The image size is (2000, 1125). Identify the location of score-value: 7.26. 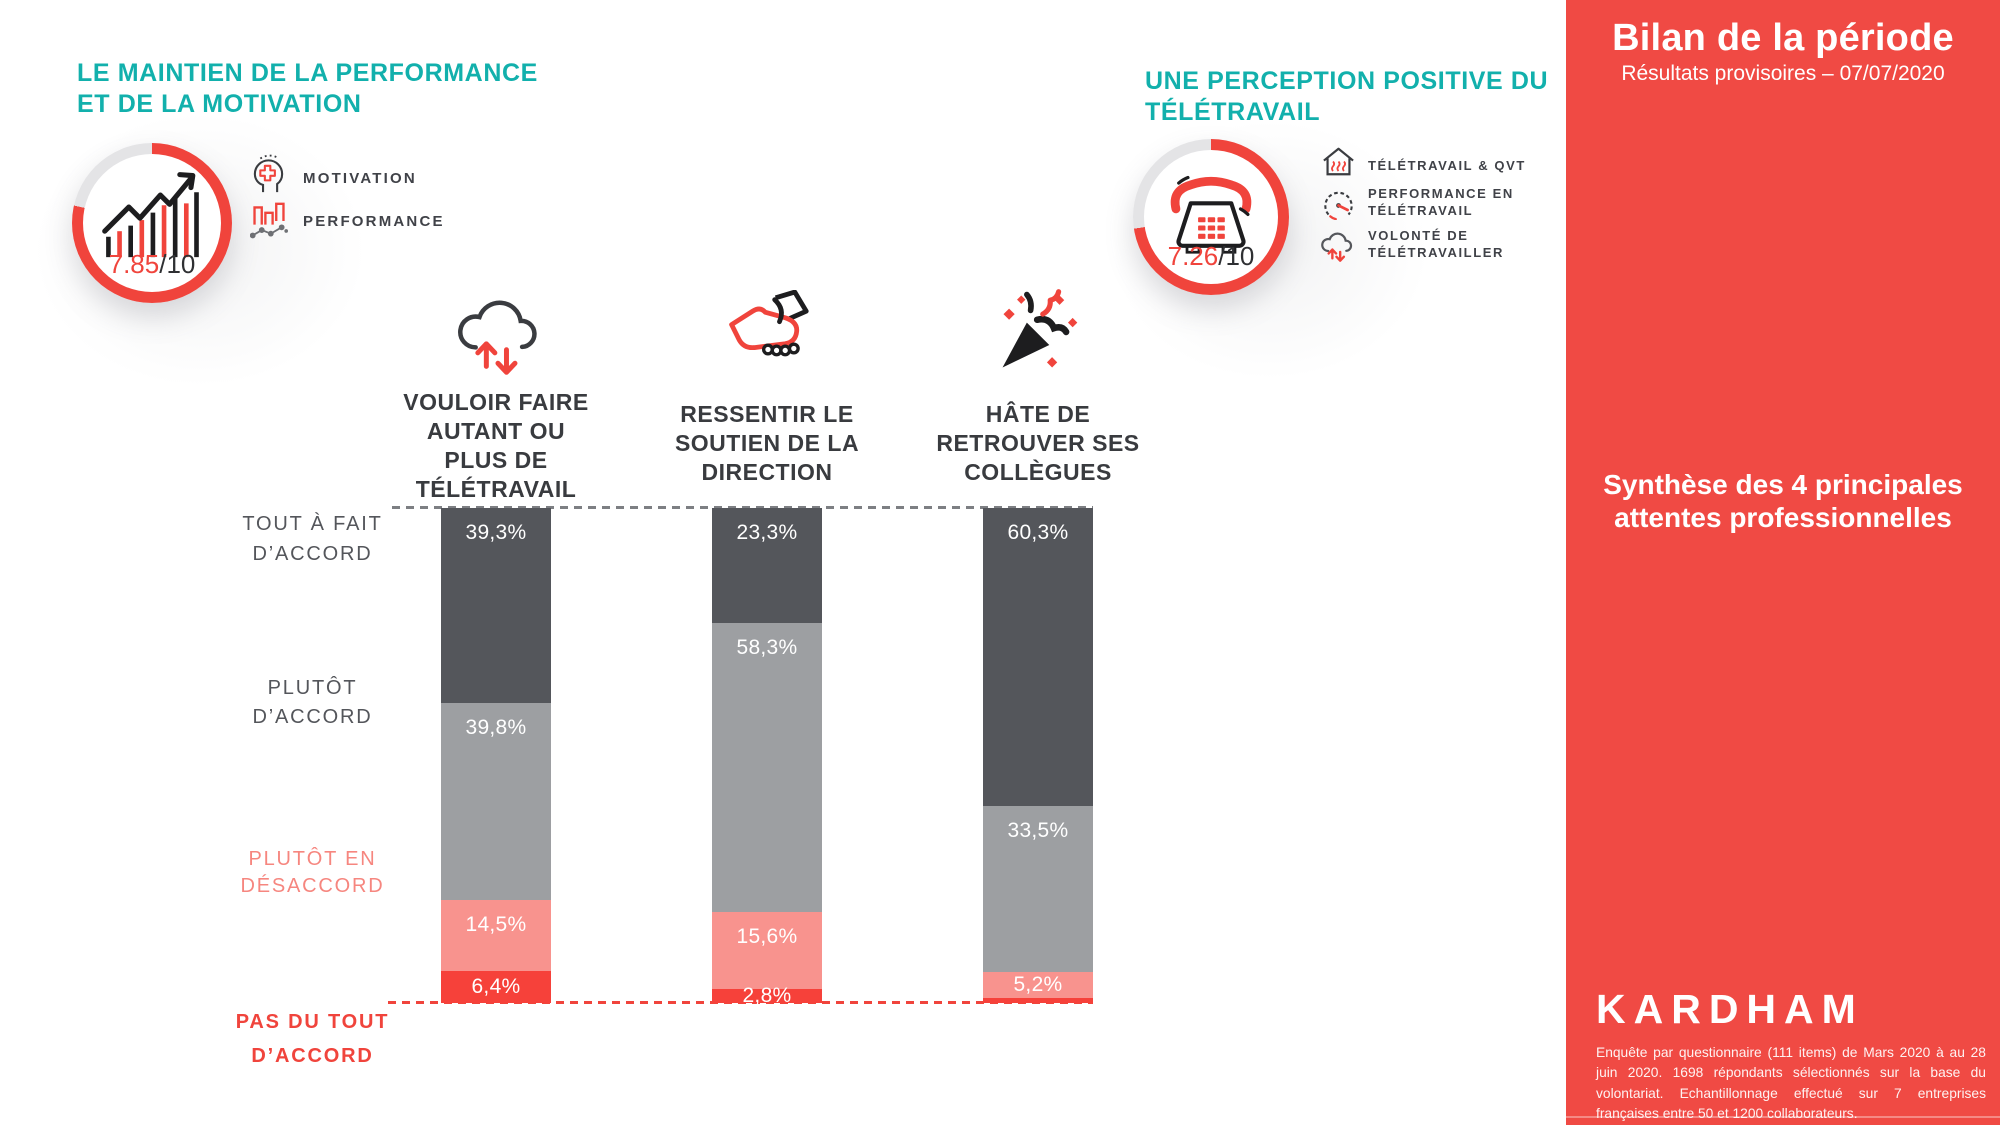
(1193, 256).